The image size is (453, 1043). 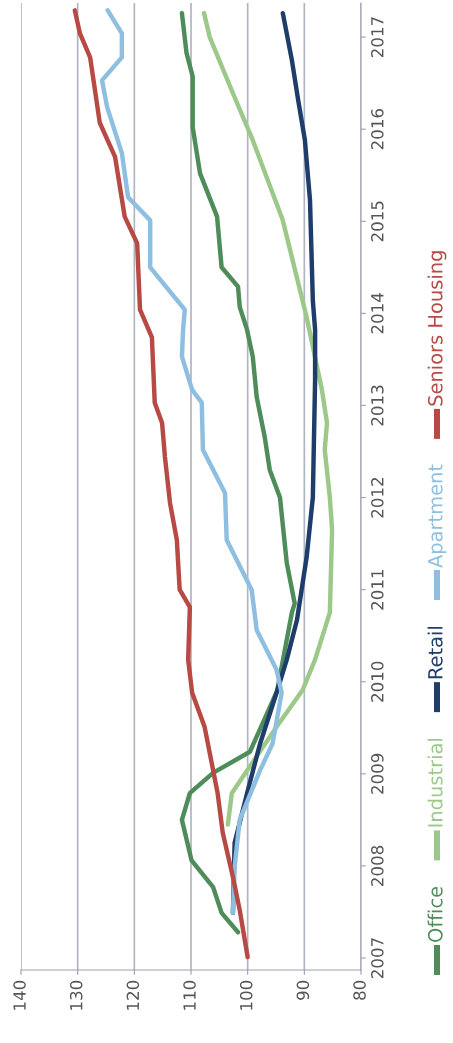 What do you see at coordinates (246, 995) in the screenshot?
I see `x-tick-label: 100` at bounding box center [246, 995].